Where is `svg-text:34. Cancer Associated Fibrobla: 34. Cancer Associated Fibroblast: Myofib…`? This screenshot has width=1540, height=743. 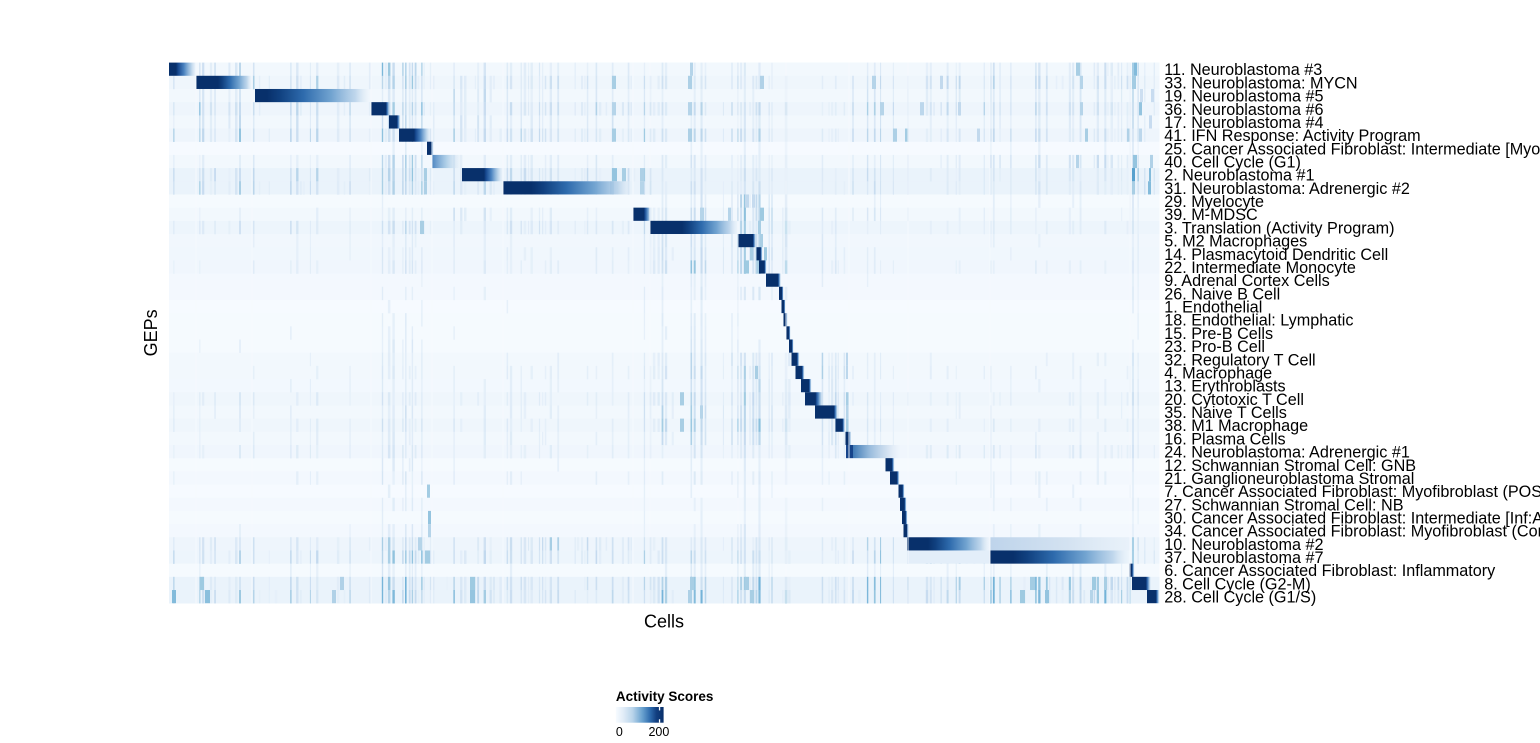 svg-text:34. Cancer Associated Fibrobla: 34. Cancer Associated Fibroblast: Myofib… is located at coordinates (1352, 532).